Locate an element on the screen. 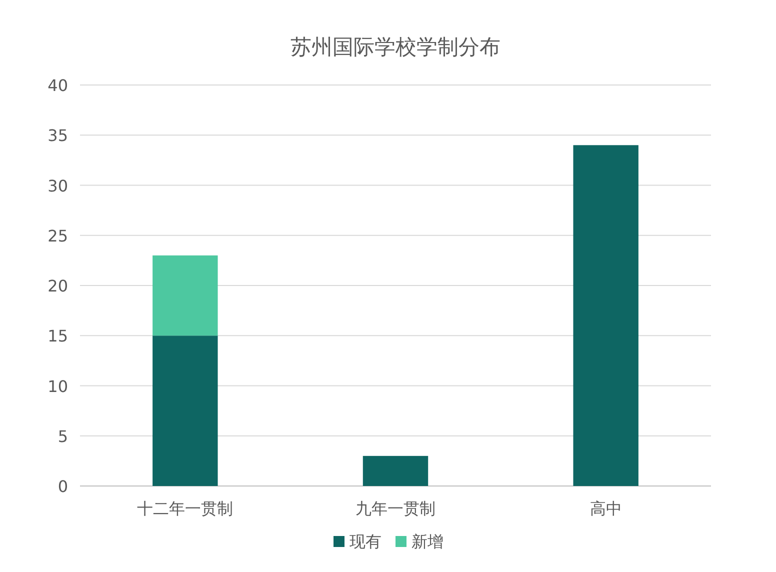  chart-title: 苏州国际学校学制分布 is located at coordinates (395, 47).